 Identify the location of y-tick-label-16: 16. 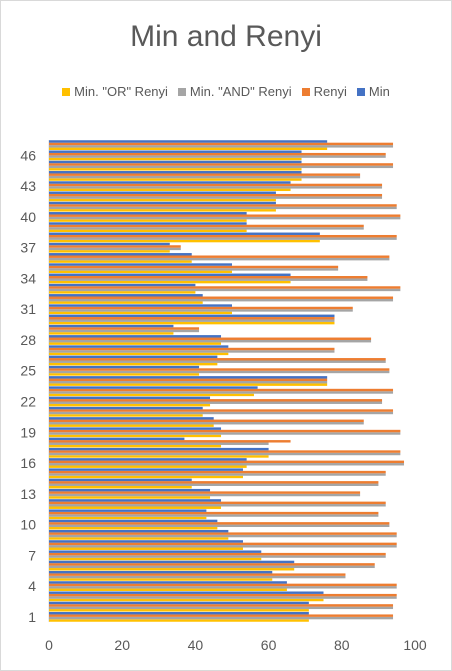
(28, 463).